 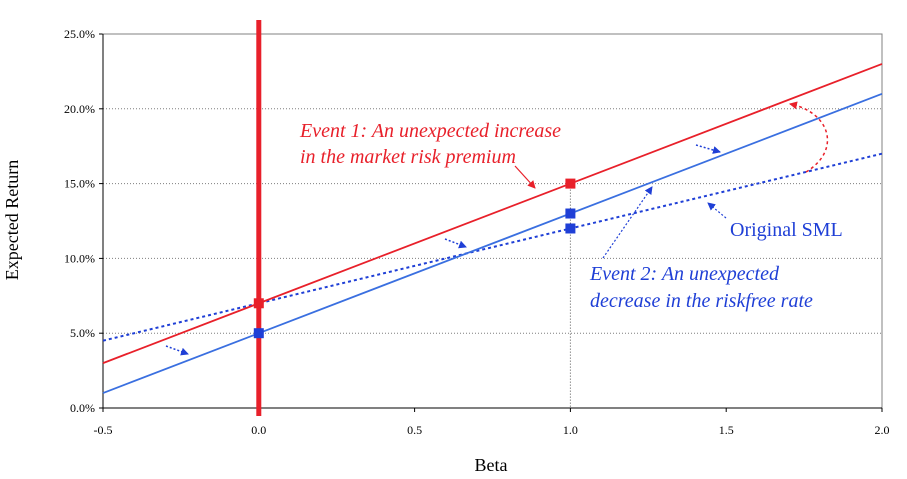 What do you see at coordinates (525, 177) in the screenshot?
I see `event-1-pointer` at bounding box center [525, 177].